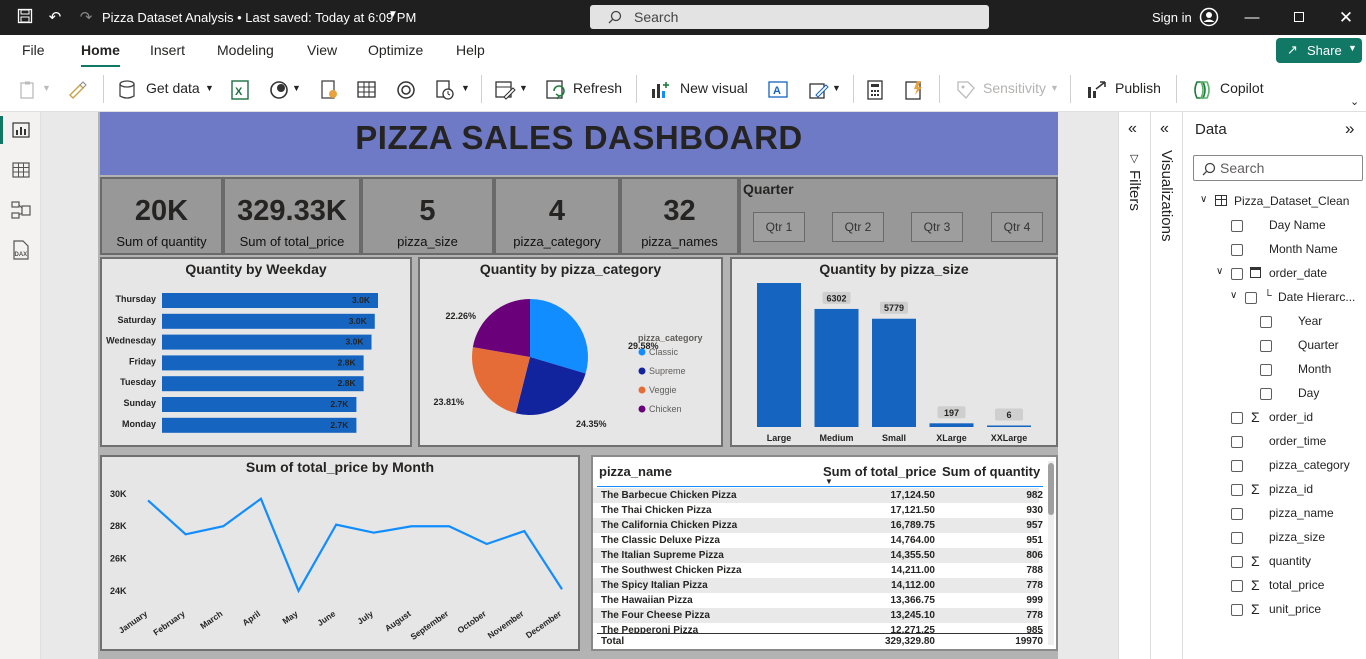  Describe the element at coordinates (880, 471) in the screenshot. I see `table-header-total-price: Sum of total_price` at that location.